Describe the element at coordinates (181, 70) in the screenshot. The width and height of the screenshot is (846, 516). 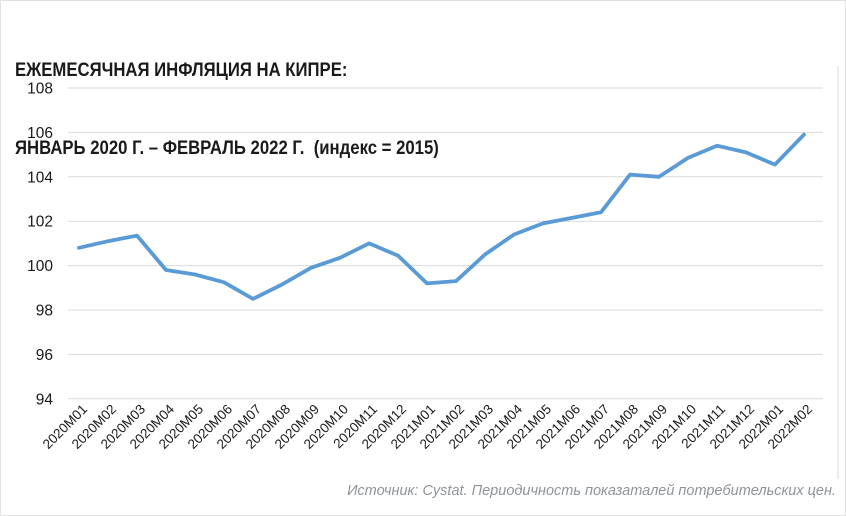
I see `chart-title-line1: ЕЖЕМЕСЯЧНАЯ ИНФЛЯЦИЯ НА КИПРЕ:` at that location.